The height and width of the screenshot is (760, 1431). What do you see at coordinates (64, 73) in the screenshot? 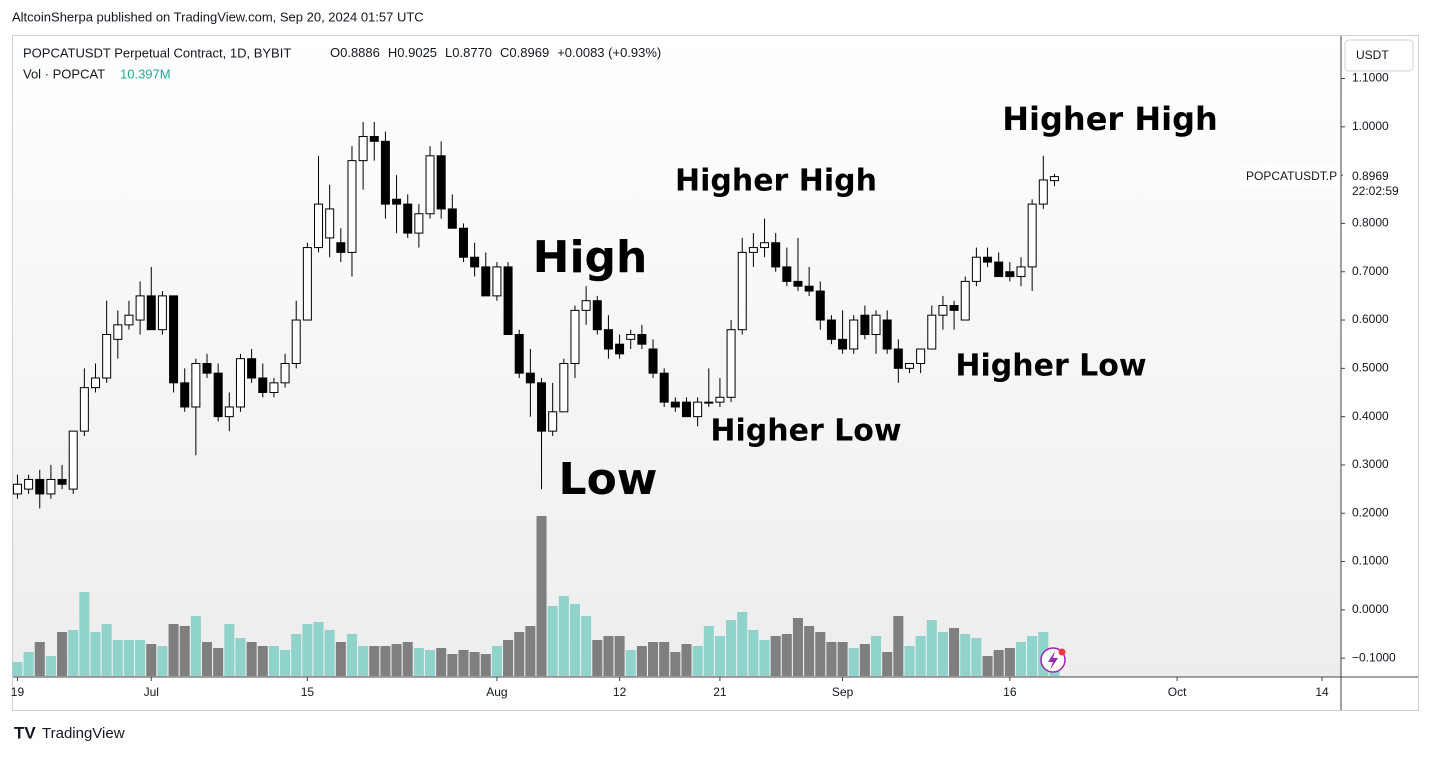
I see `volume-name: Vol · POPCAT` at bounding box center [64, 73].